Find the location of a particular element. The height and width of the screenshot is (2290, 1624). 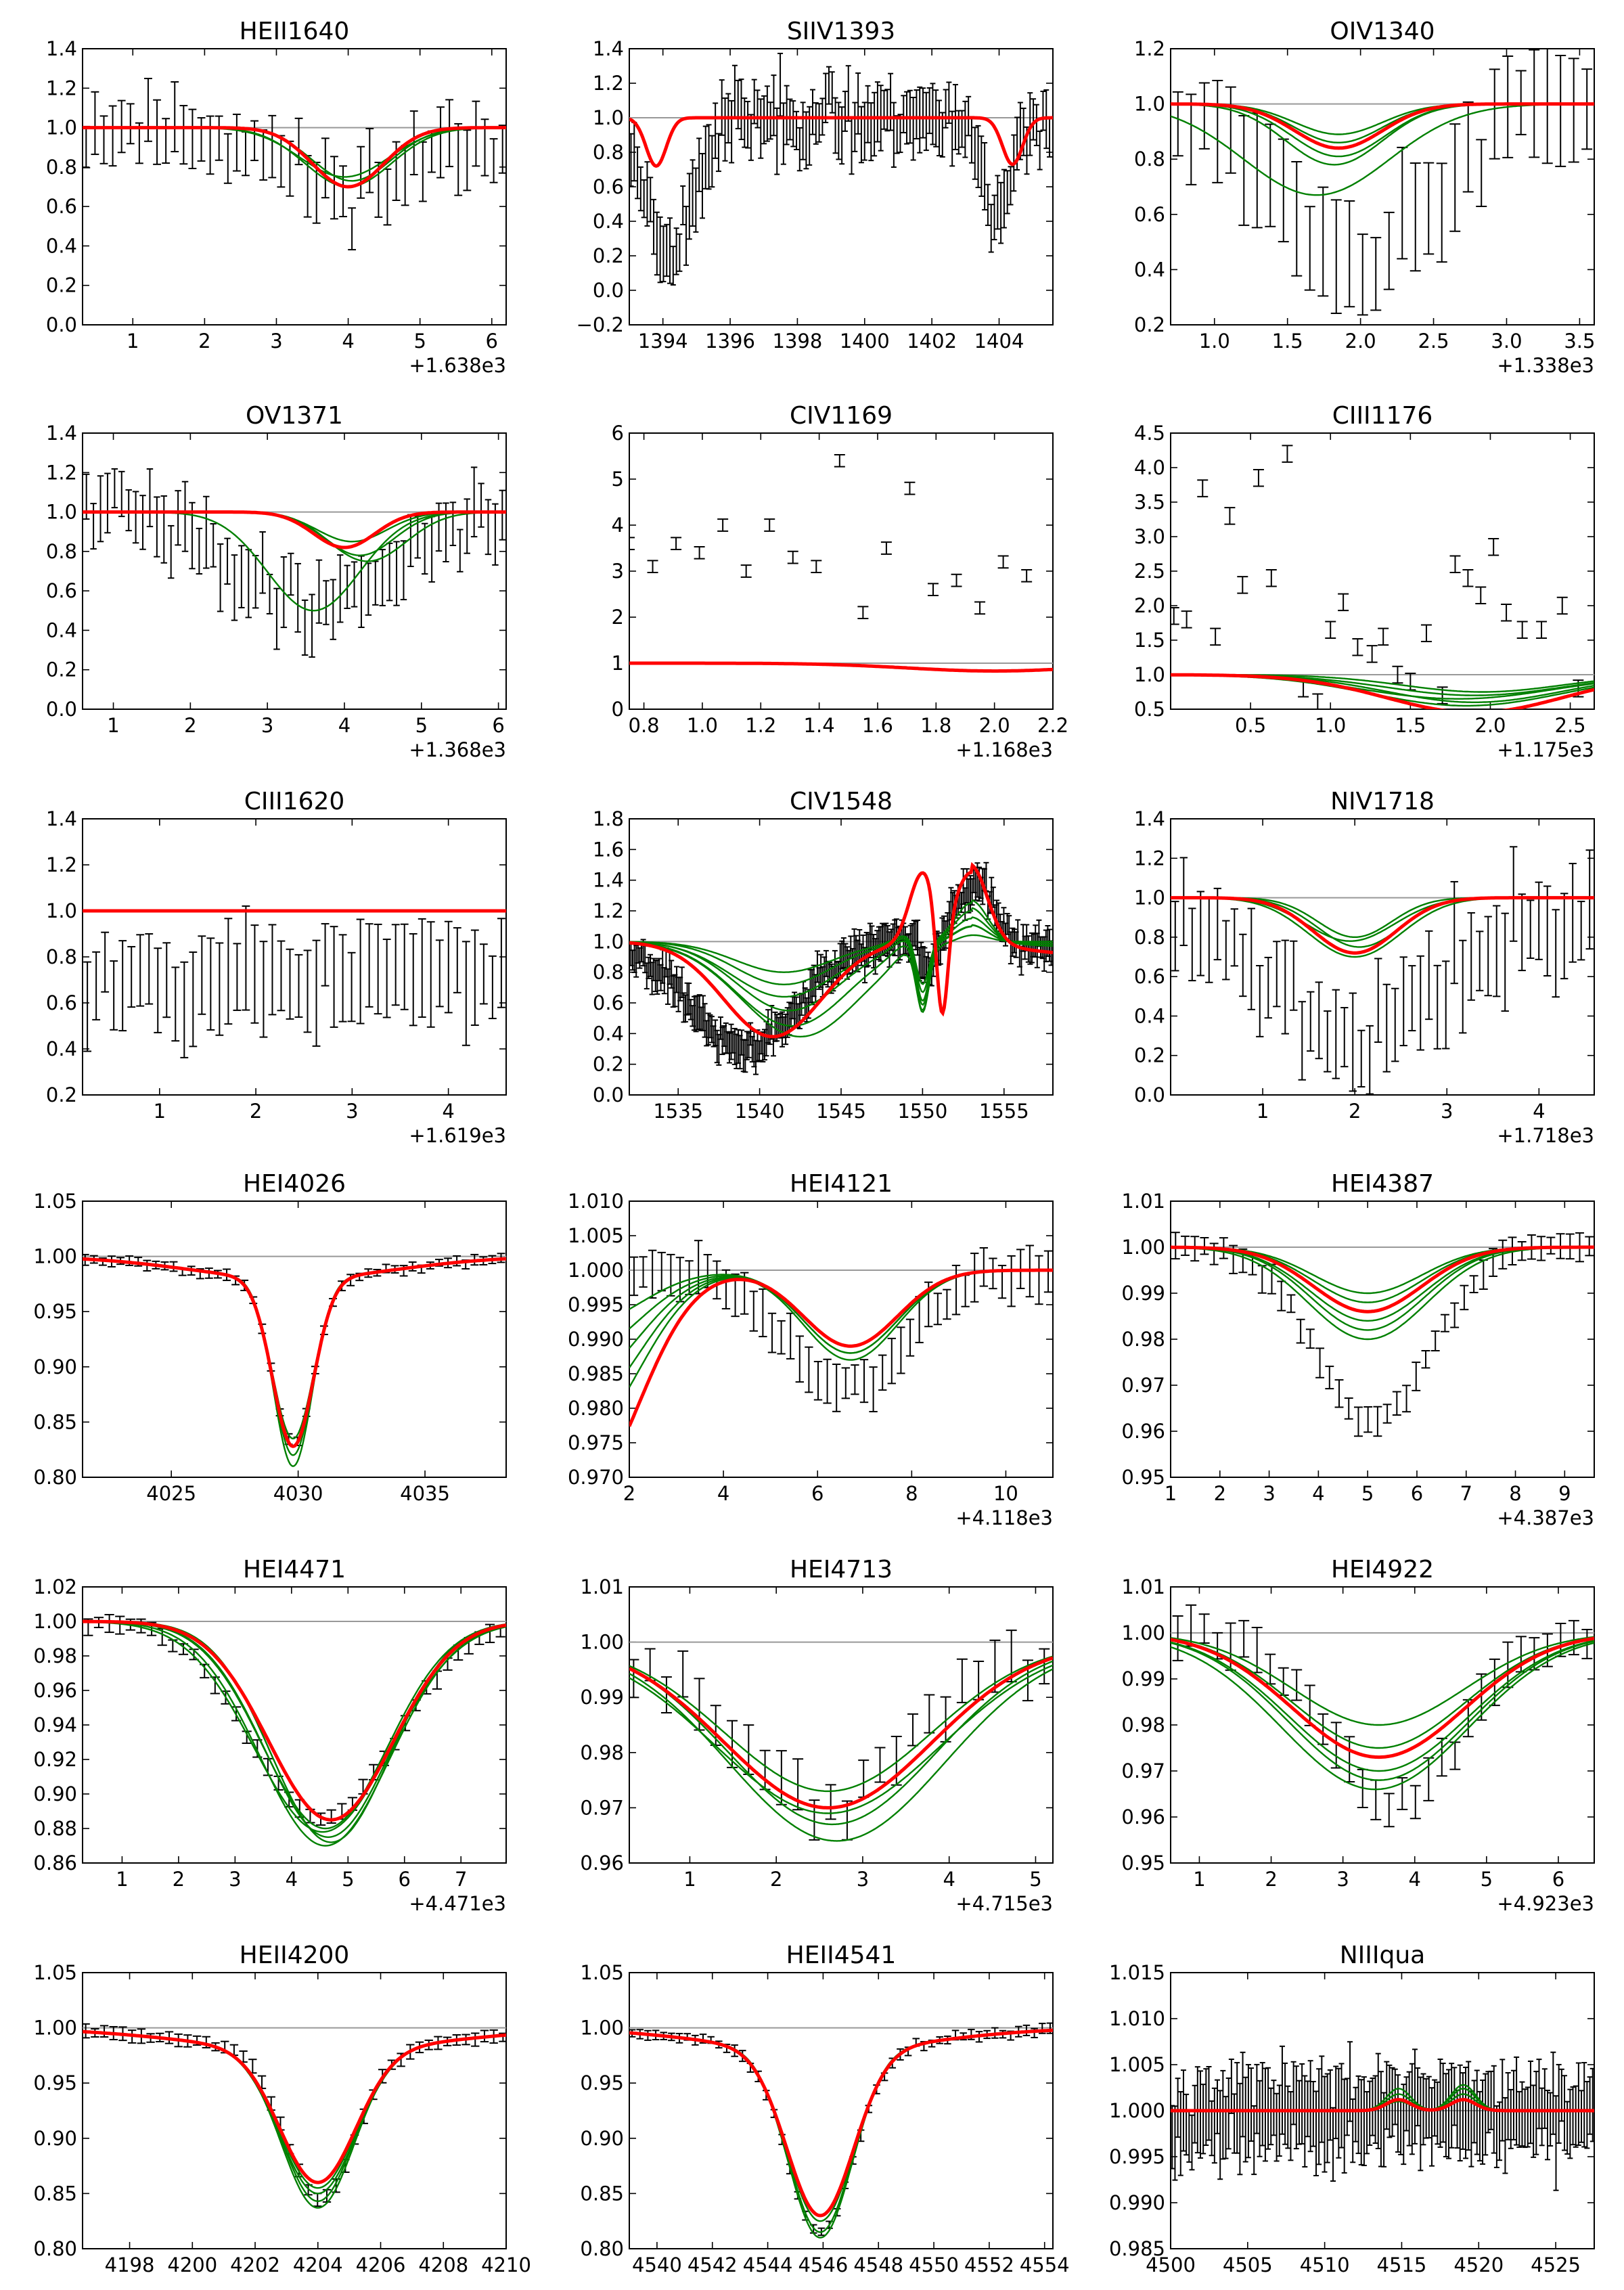

x-tick-label: 0.8 is located at coordinates (644, 726).